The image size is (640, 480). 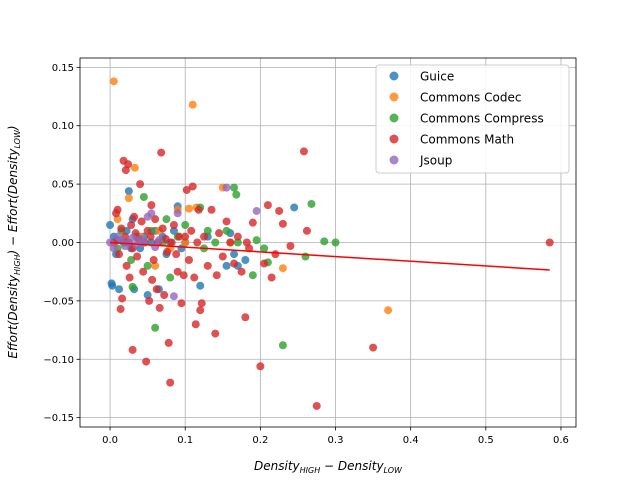 What do you see at coordinates (394, 76) in the screenshot?
I see `legend-marker-guice` at bounding box center [394, 76].